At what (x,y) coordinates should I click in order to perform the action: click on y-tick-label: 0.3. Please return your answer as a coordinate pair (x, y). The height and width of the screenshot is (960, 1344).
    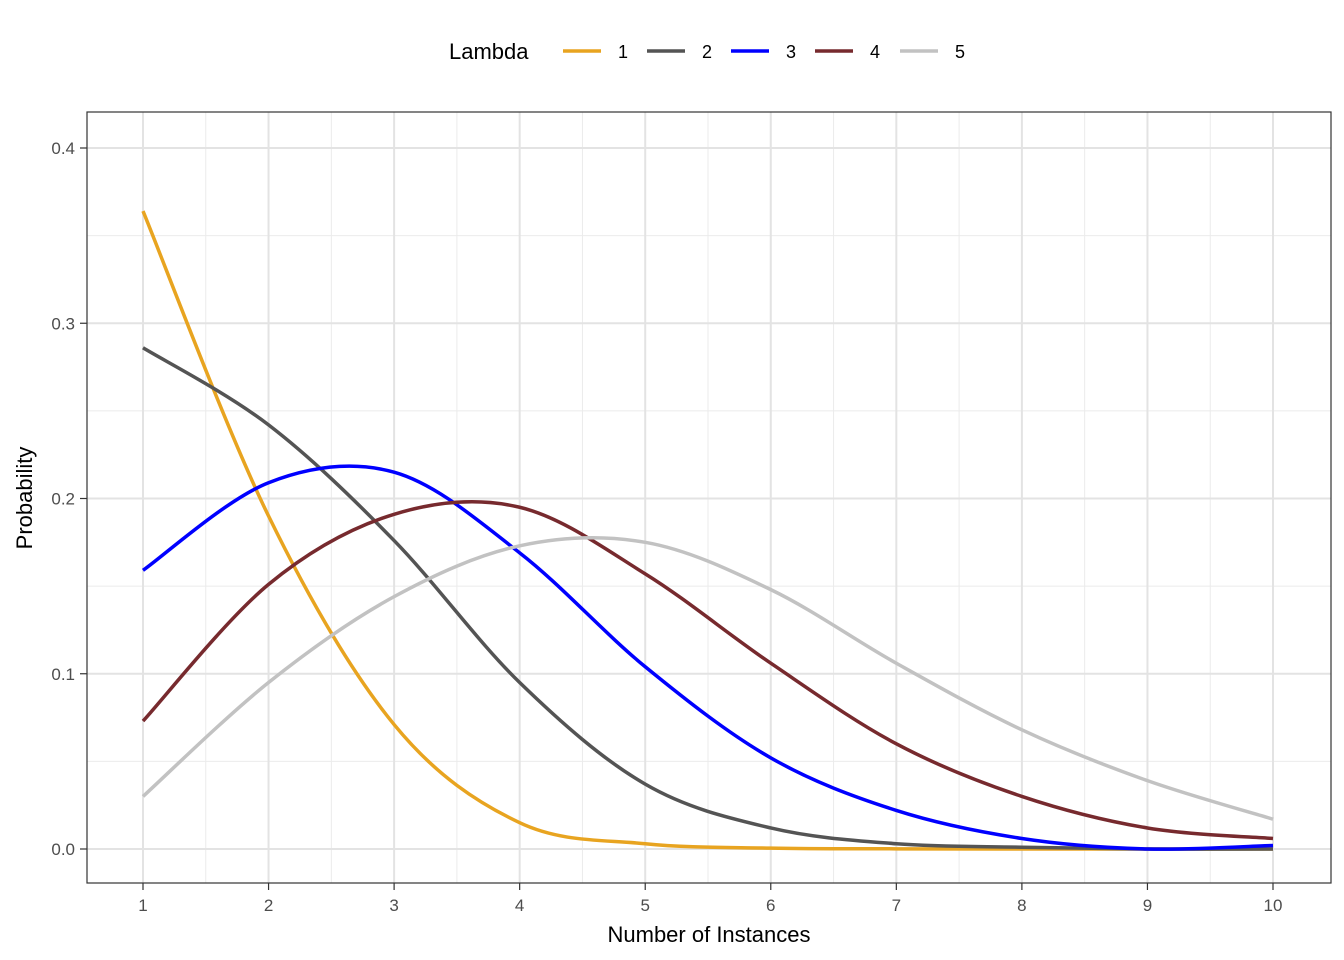
    Looking at the image, I should click on (63, 323).